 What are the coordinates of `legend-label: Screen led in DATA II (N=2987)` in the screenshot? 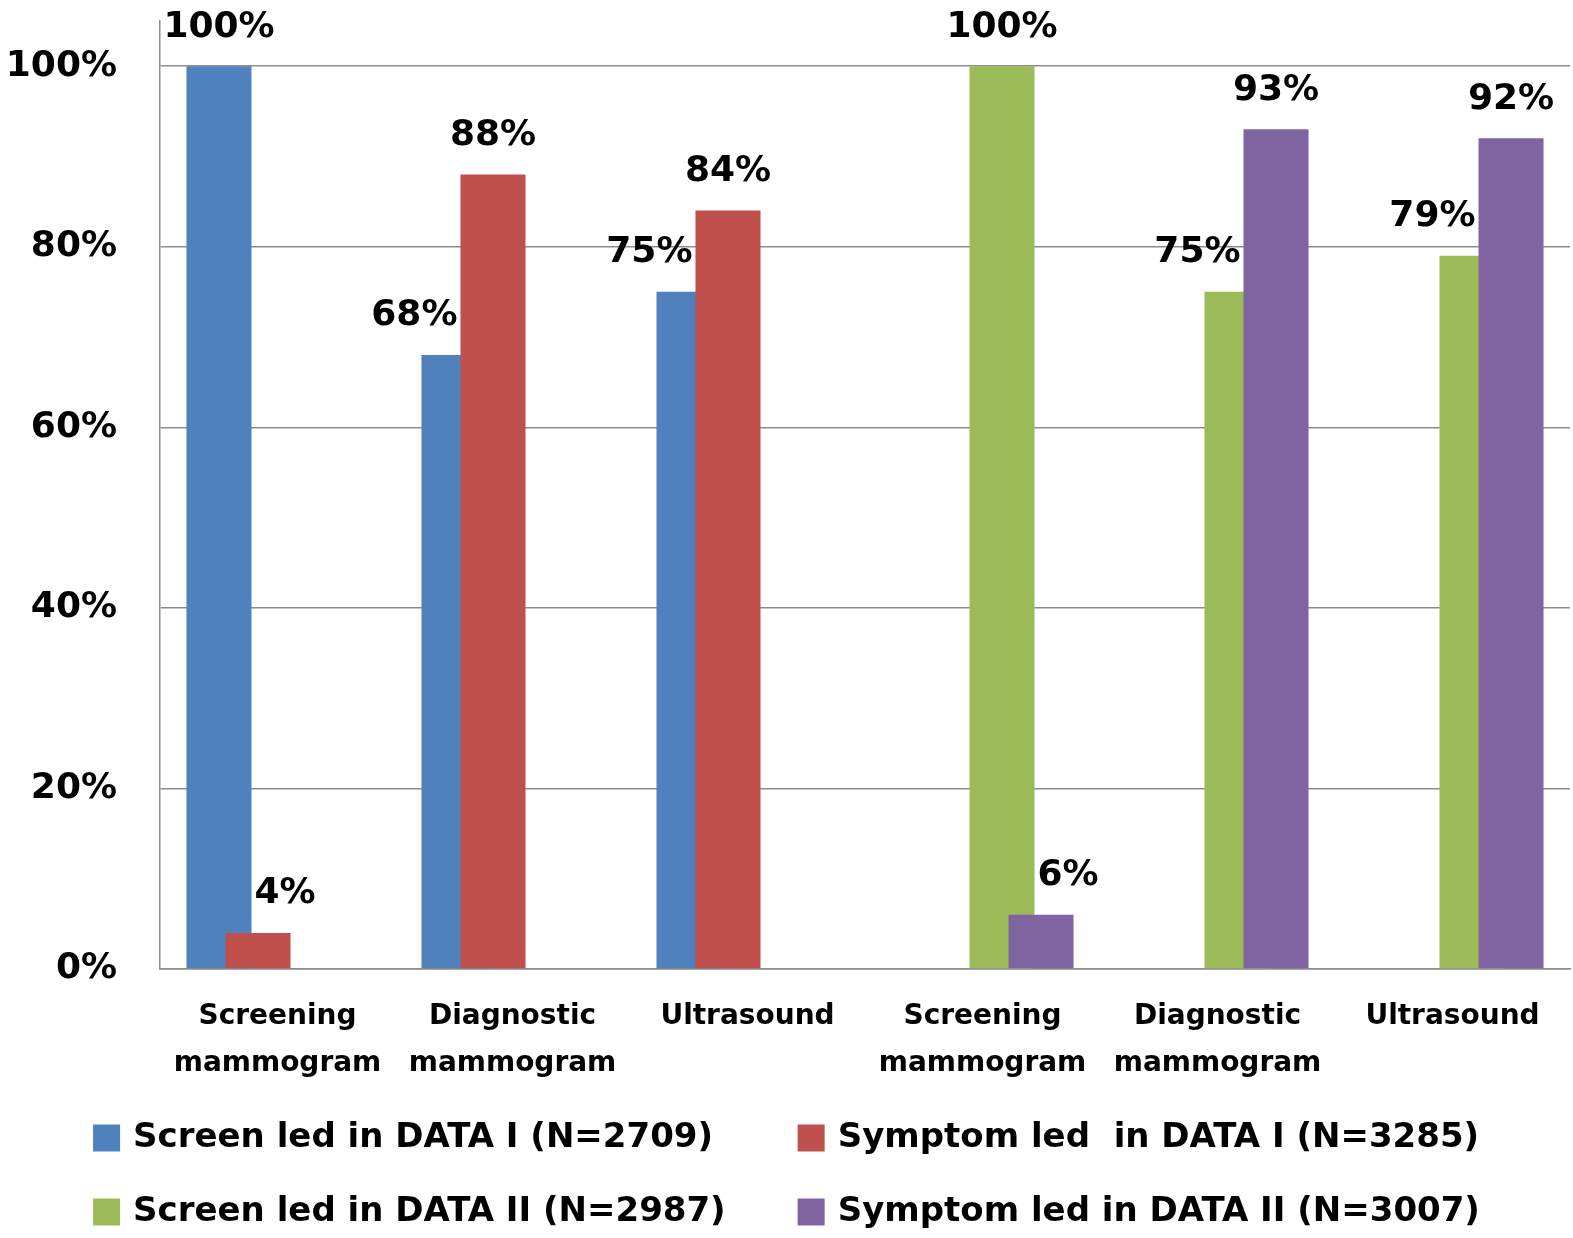 It's located at (429, 1208).